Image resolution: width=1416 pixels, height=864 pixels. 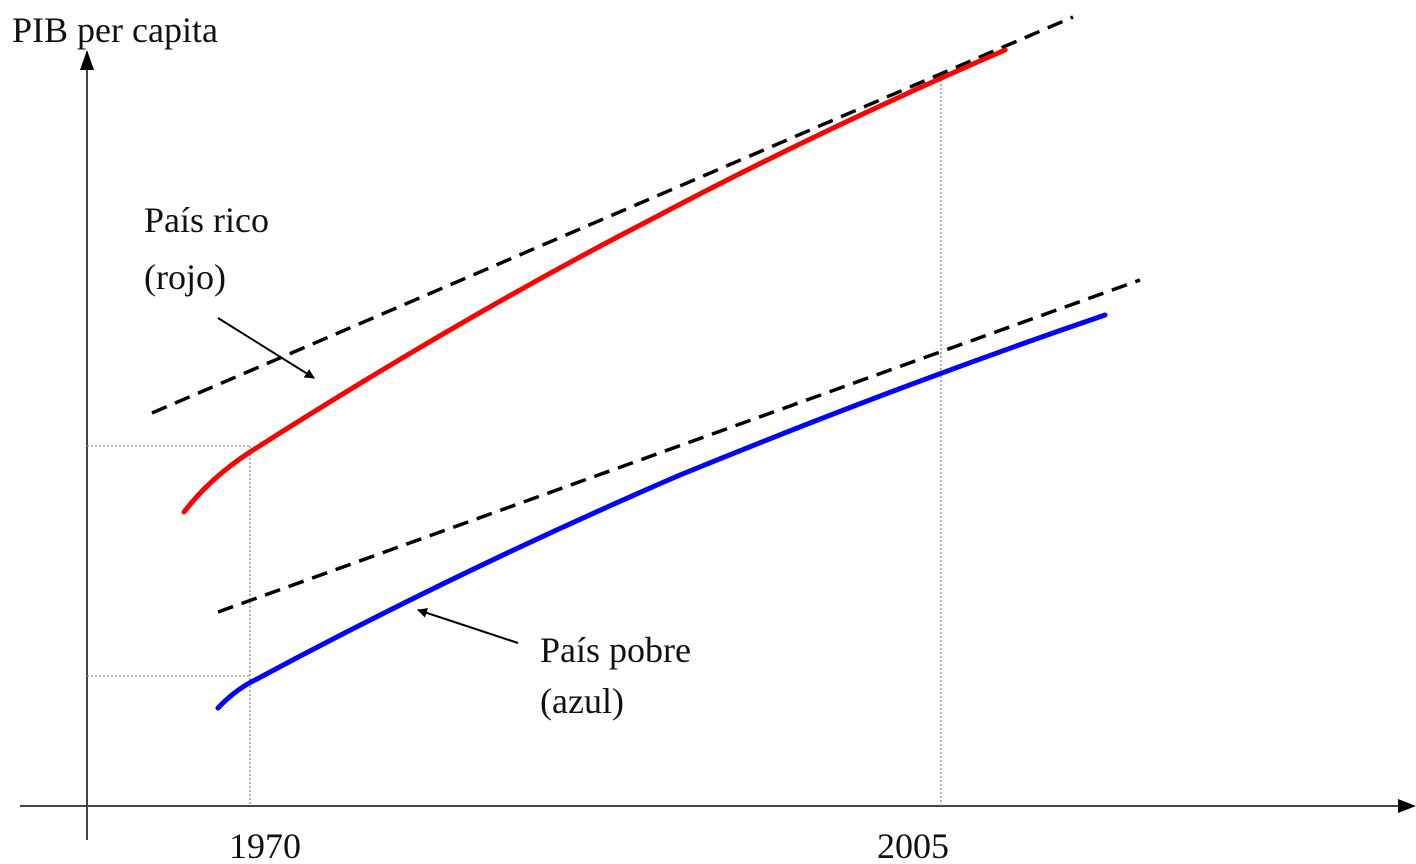 What do you see at coordinates (185, 277) in the screenshot?
I see `rich-label-line2: (rojo)` at bounding box center [185, 277].